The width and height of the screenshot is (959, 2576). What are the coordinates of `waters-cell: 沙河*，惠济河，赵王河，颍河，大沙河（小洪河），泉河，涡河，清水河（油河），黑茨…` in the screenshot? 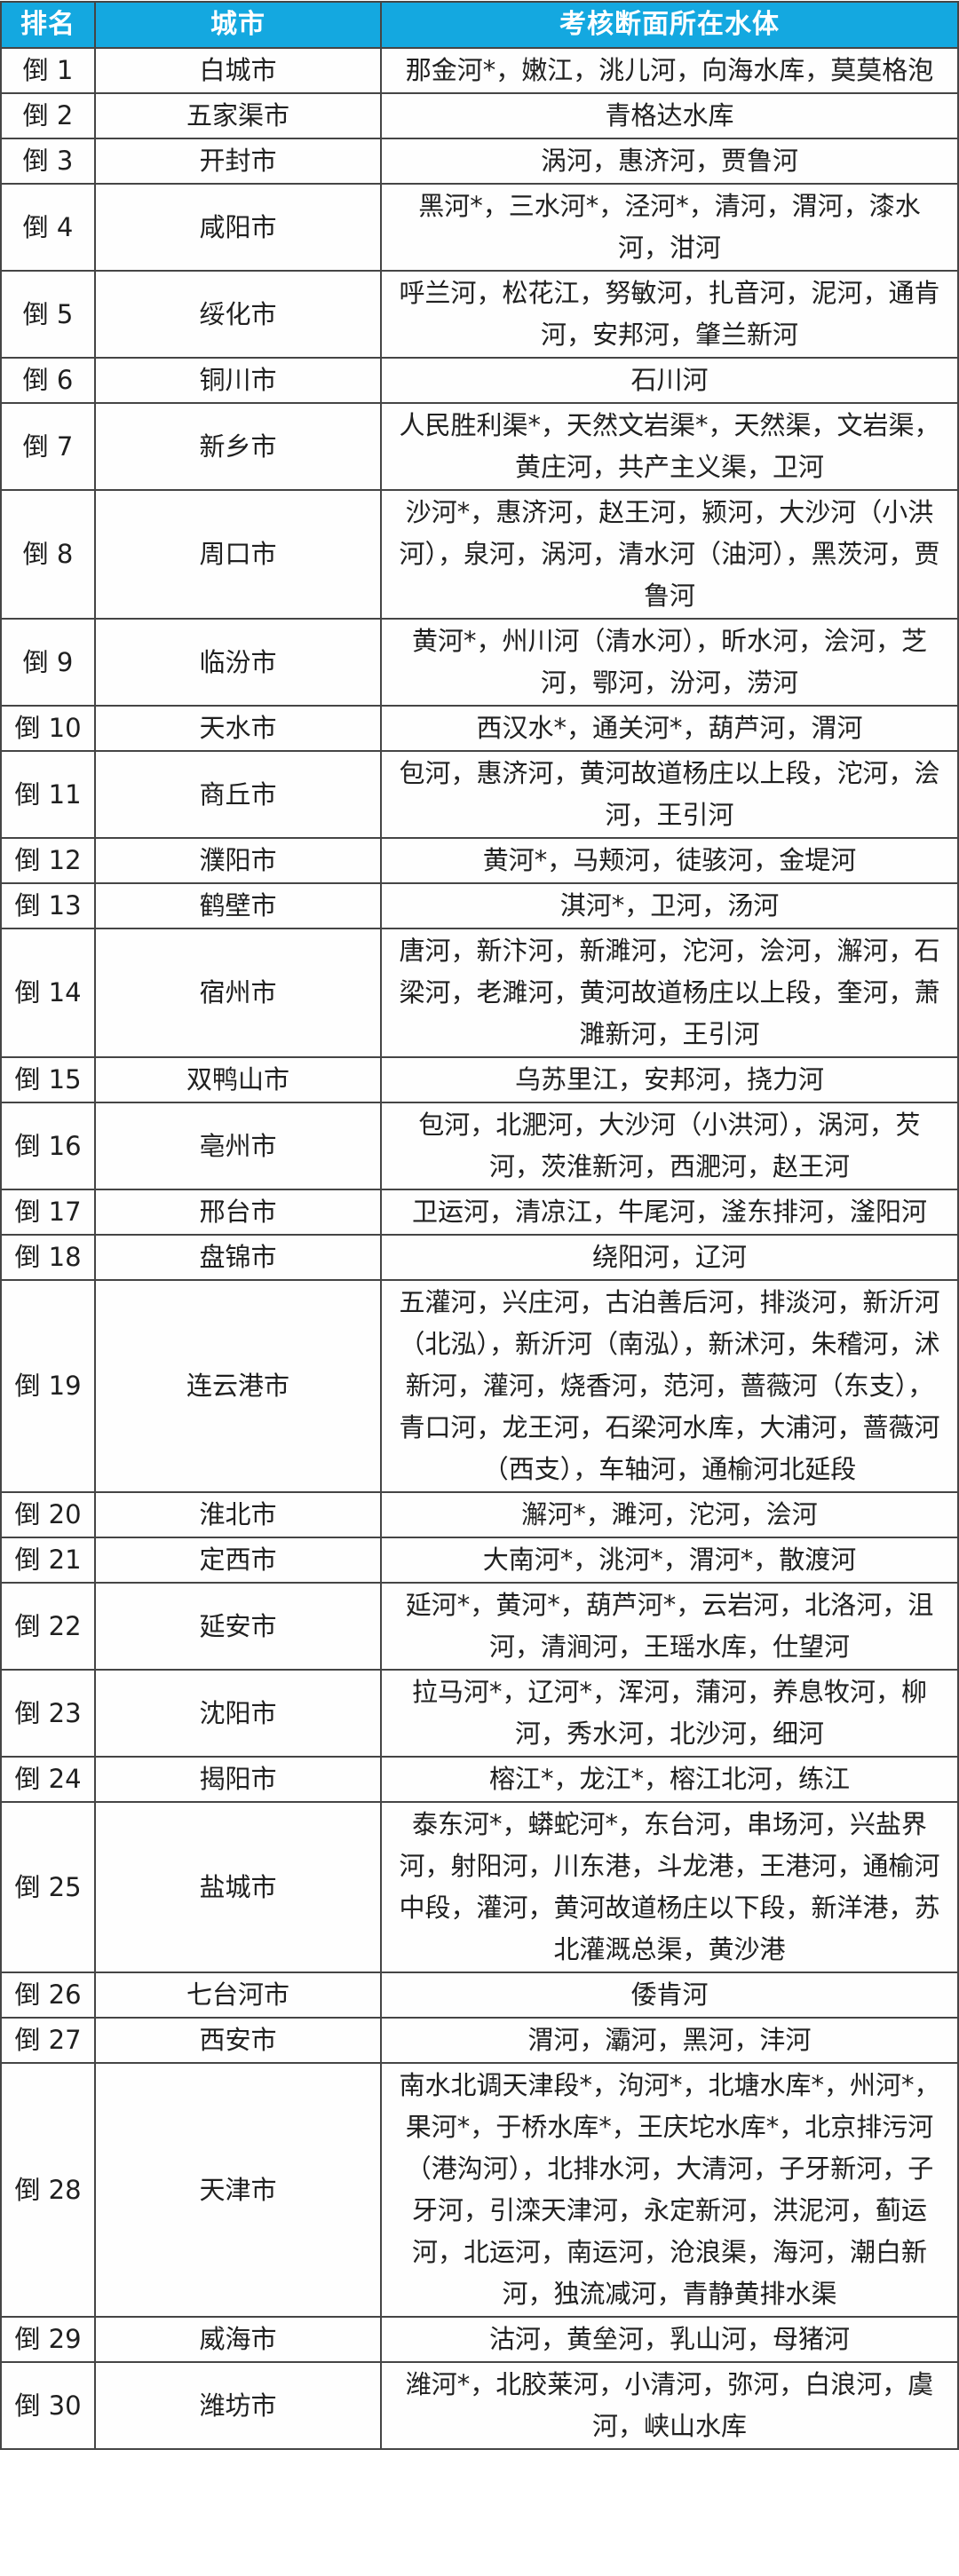 It's located at (669, 554).